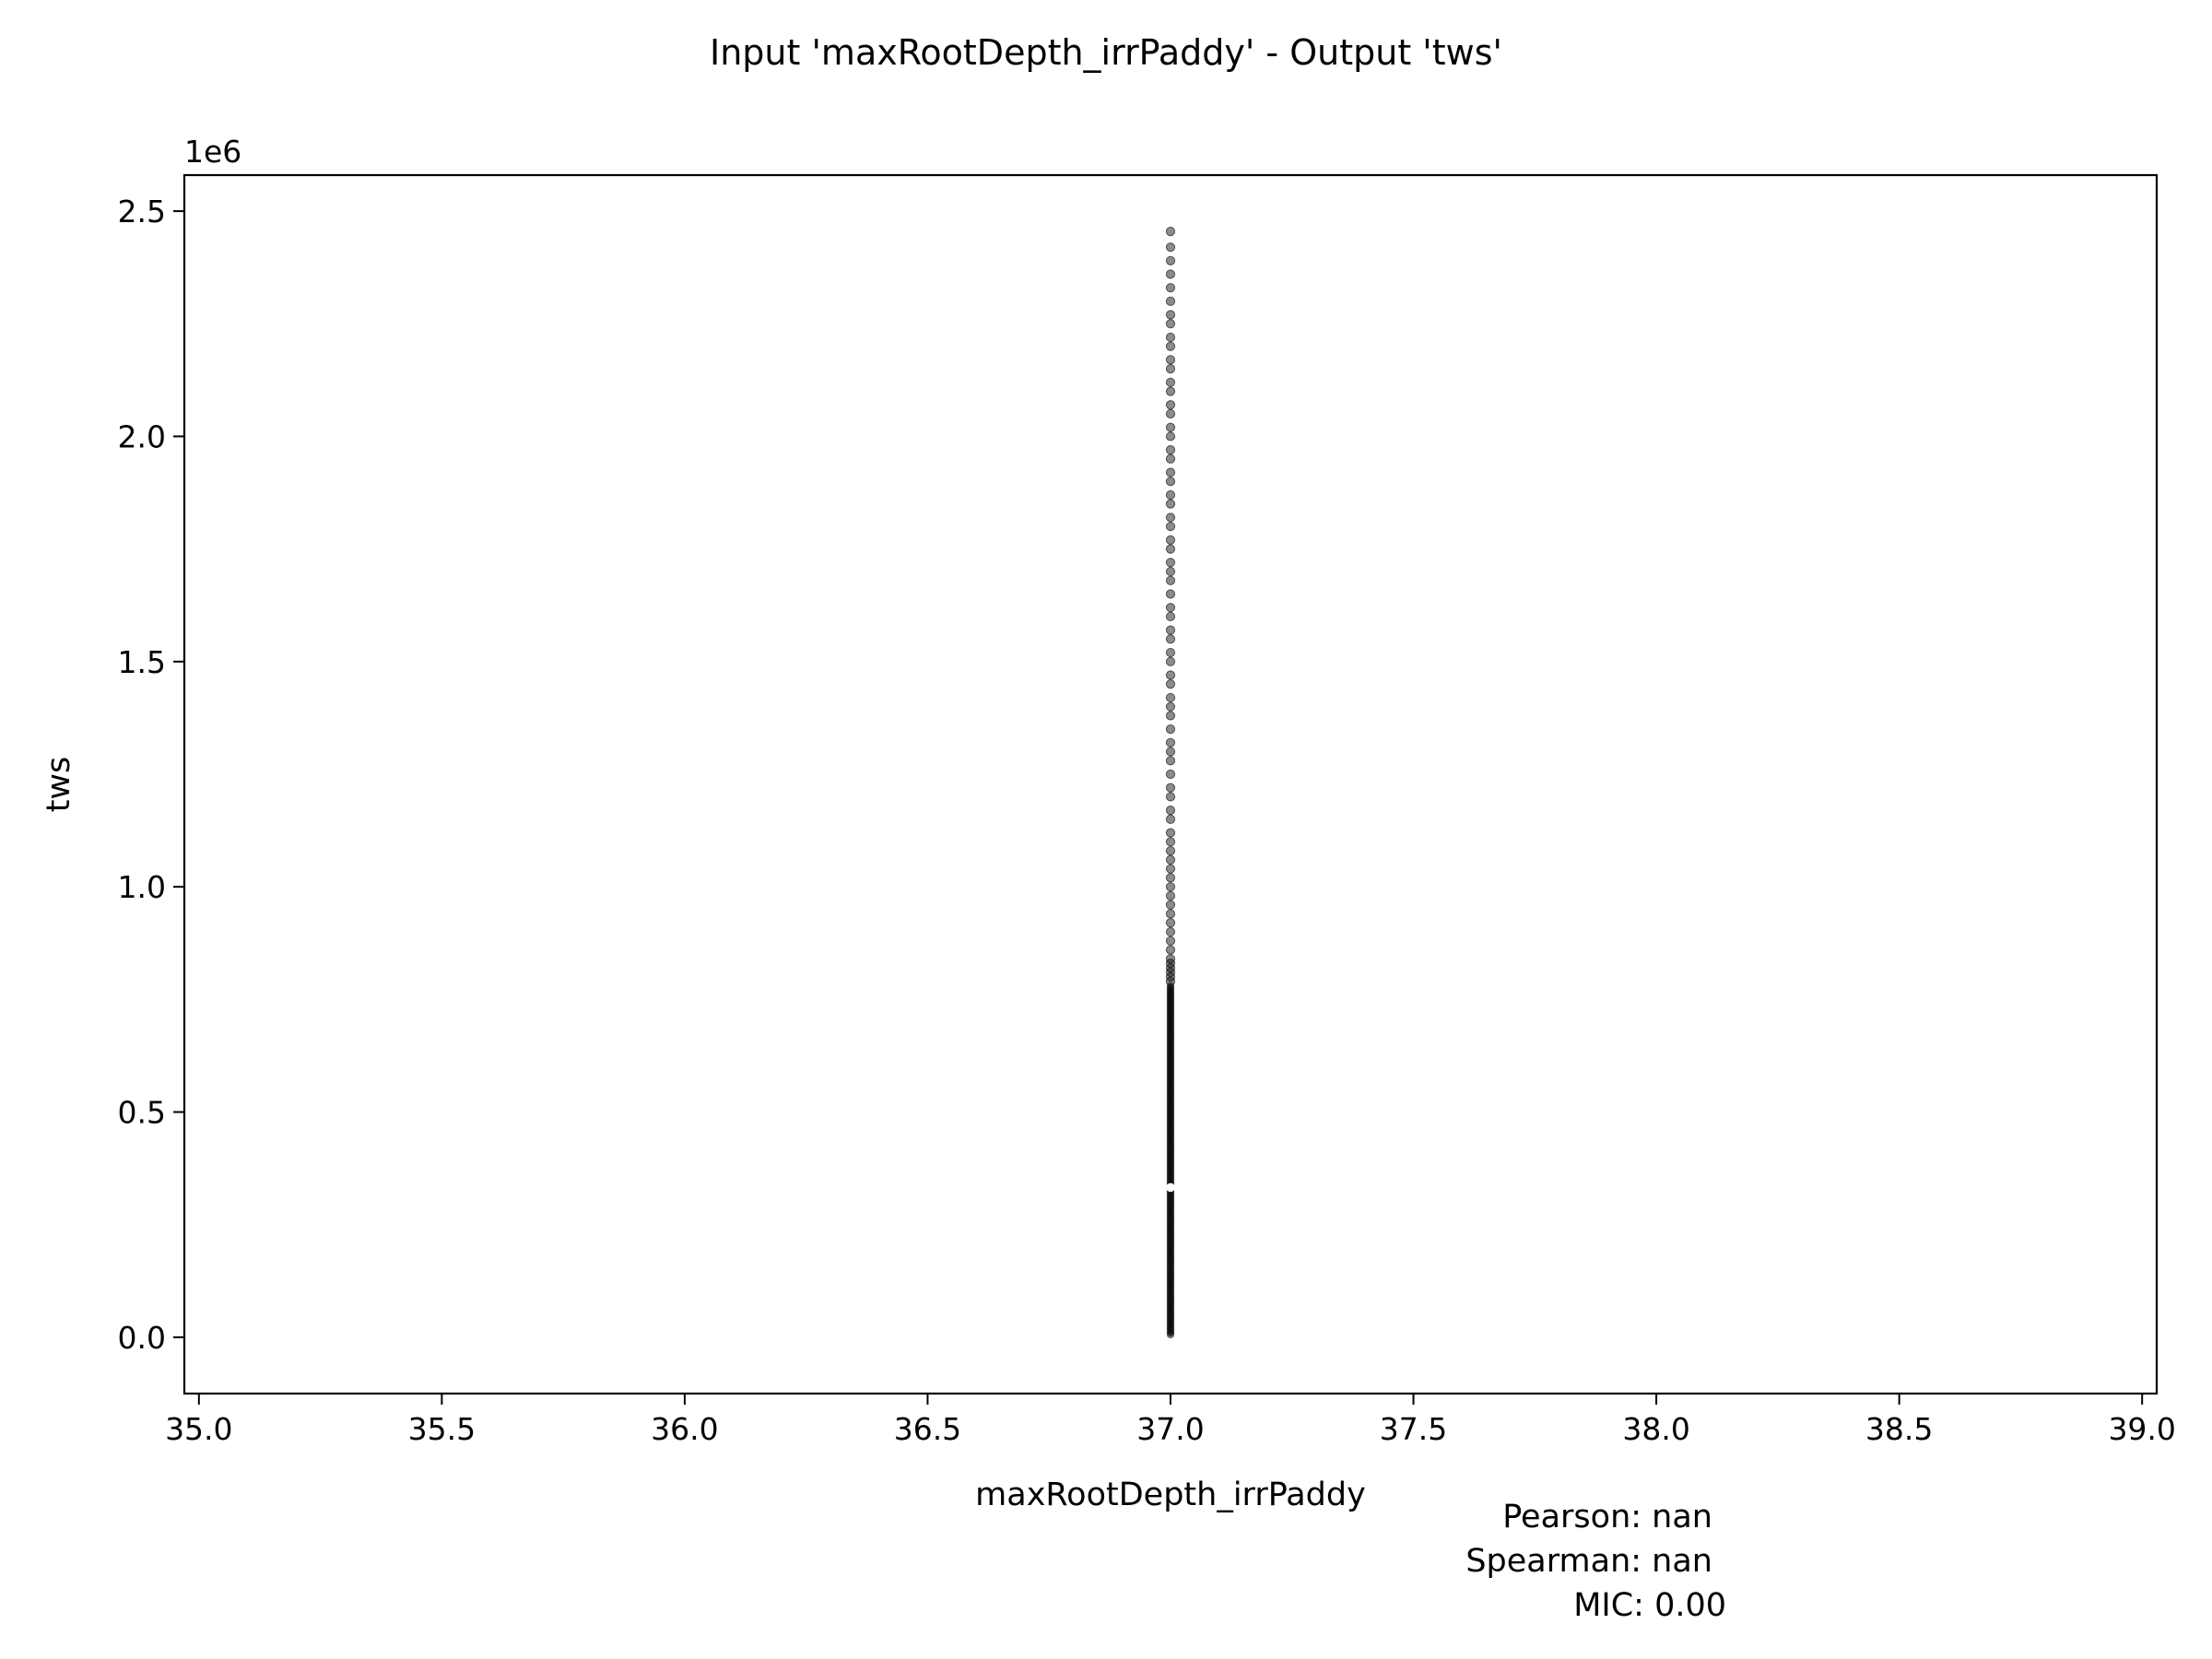  I want to click on x-tick-label: 36.5, so click(927, 1429).